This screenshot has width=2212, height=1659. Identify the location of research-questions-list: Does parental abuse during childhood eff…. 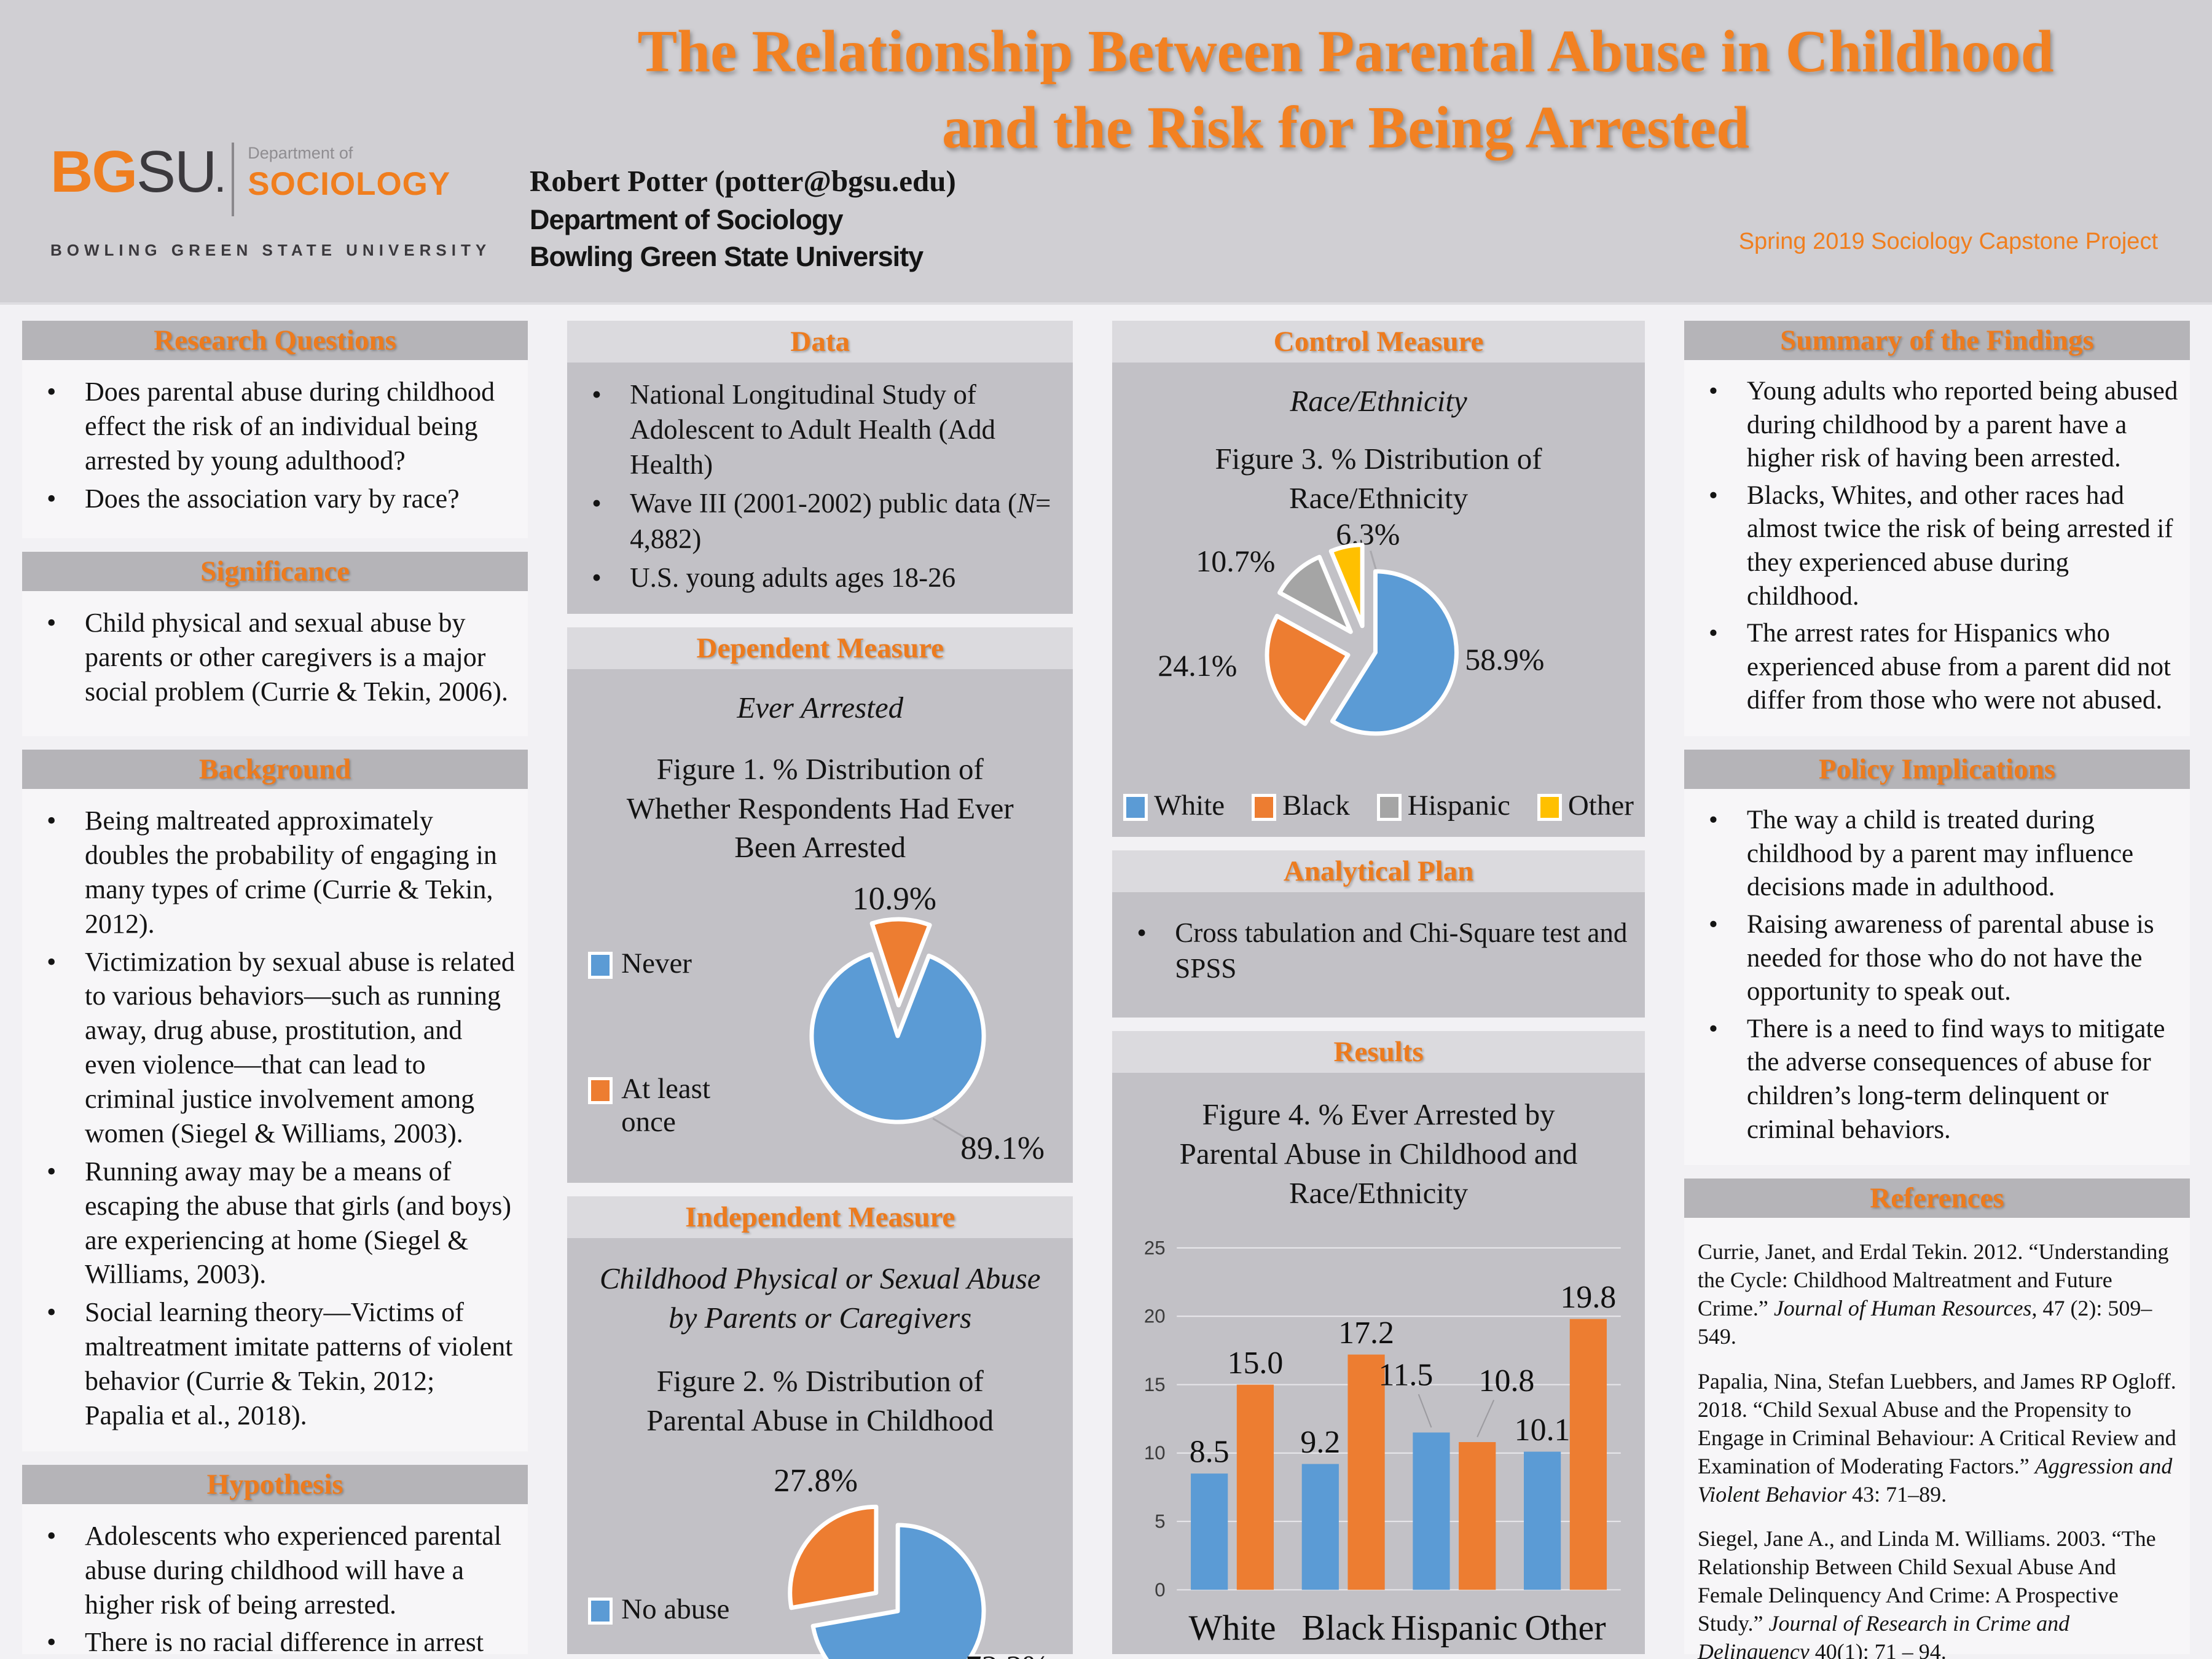
(275, 445).